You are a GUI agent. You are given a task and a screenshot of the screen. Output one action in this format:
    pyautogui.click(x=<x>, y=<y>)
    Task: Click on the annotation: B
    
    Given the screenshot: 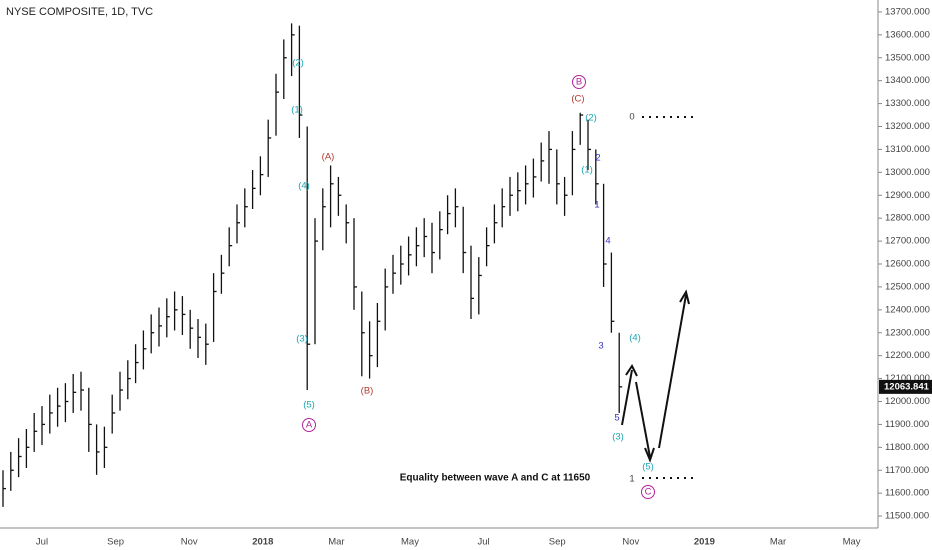 What is the action you would take?
    pyautogui.click(x=579, y=82)
    